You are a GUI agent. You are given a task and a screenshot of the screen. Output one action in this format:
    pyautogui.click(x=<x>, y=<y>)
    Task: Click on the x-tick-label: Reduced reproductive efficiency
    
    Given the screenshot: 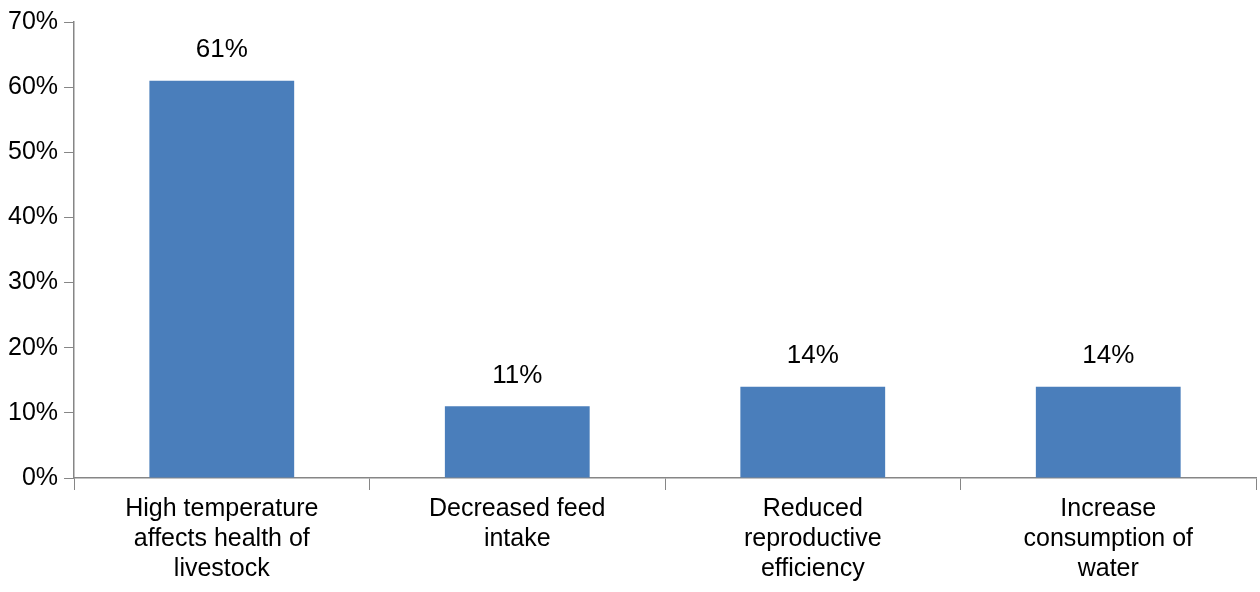 What is the action you would take?
    pyautogui.click(x=812, y=536)
    